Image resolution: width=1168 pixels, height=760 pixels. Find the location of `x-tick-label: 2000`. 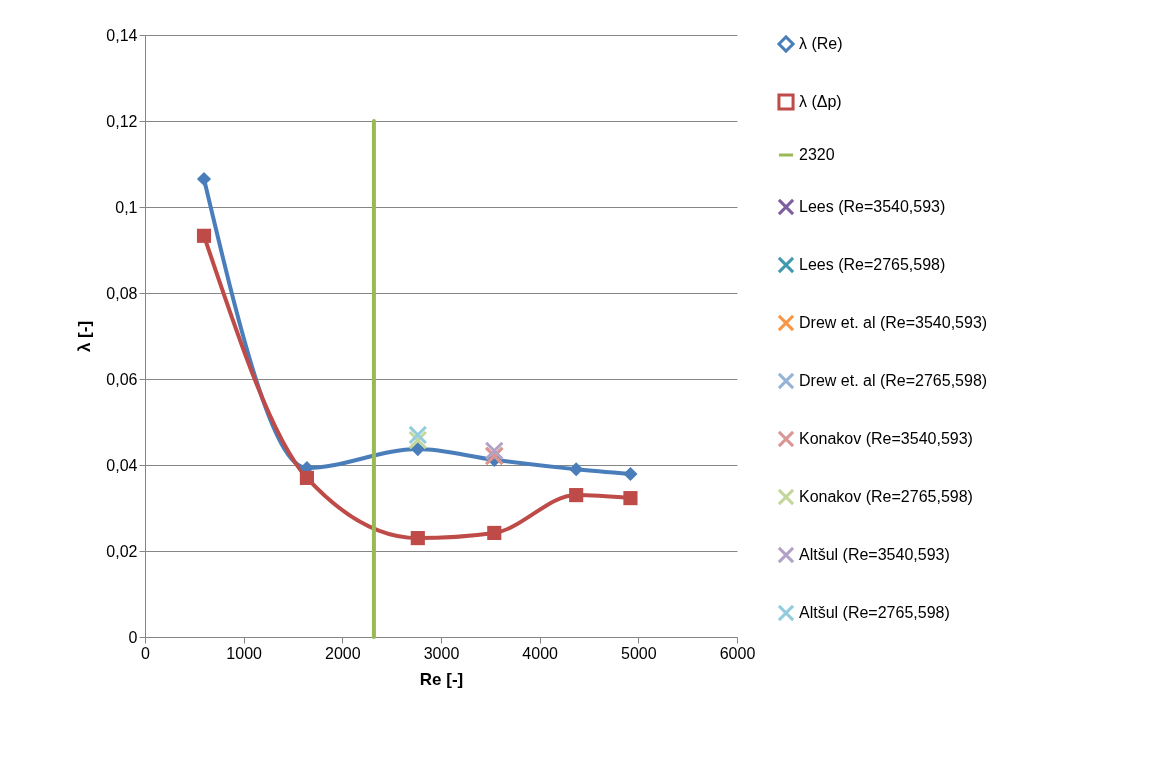

x-tick-label: 2000 is located at coordinates (343, 653).